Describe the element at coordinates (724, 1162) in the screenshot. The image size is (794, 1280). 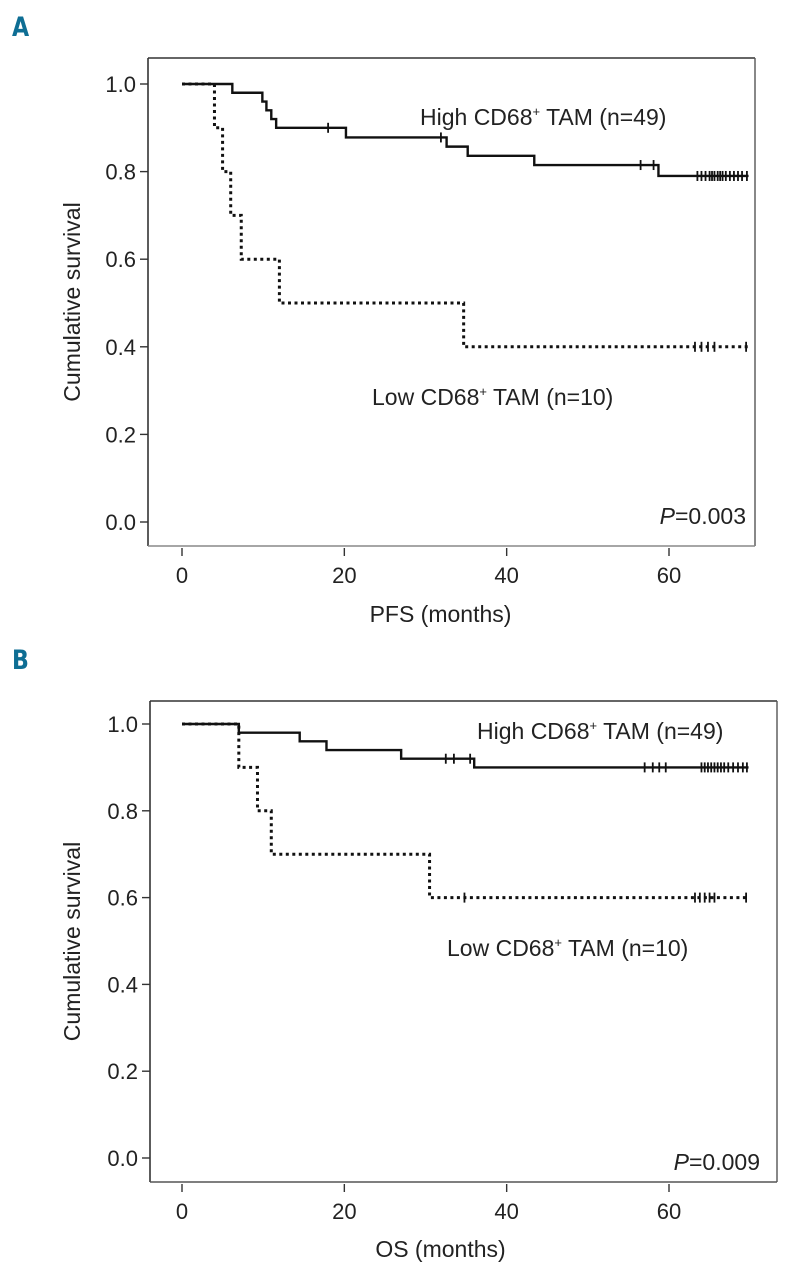
I see `p-value-number: =0.009` at that location.